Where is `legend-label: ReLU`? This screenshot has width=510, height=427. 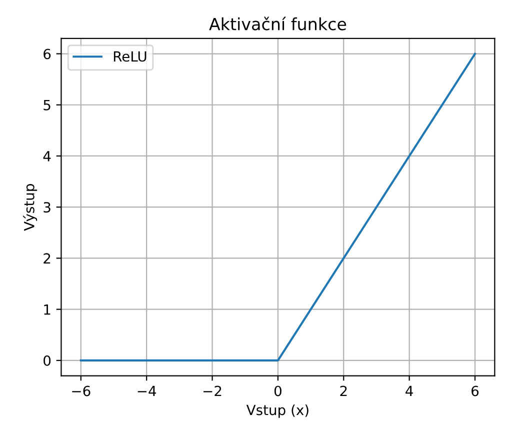
legend-label: ReLU is located at coordinates (130, 56).